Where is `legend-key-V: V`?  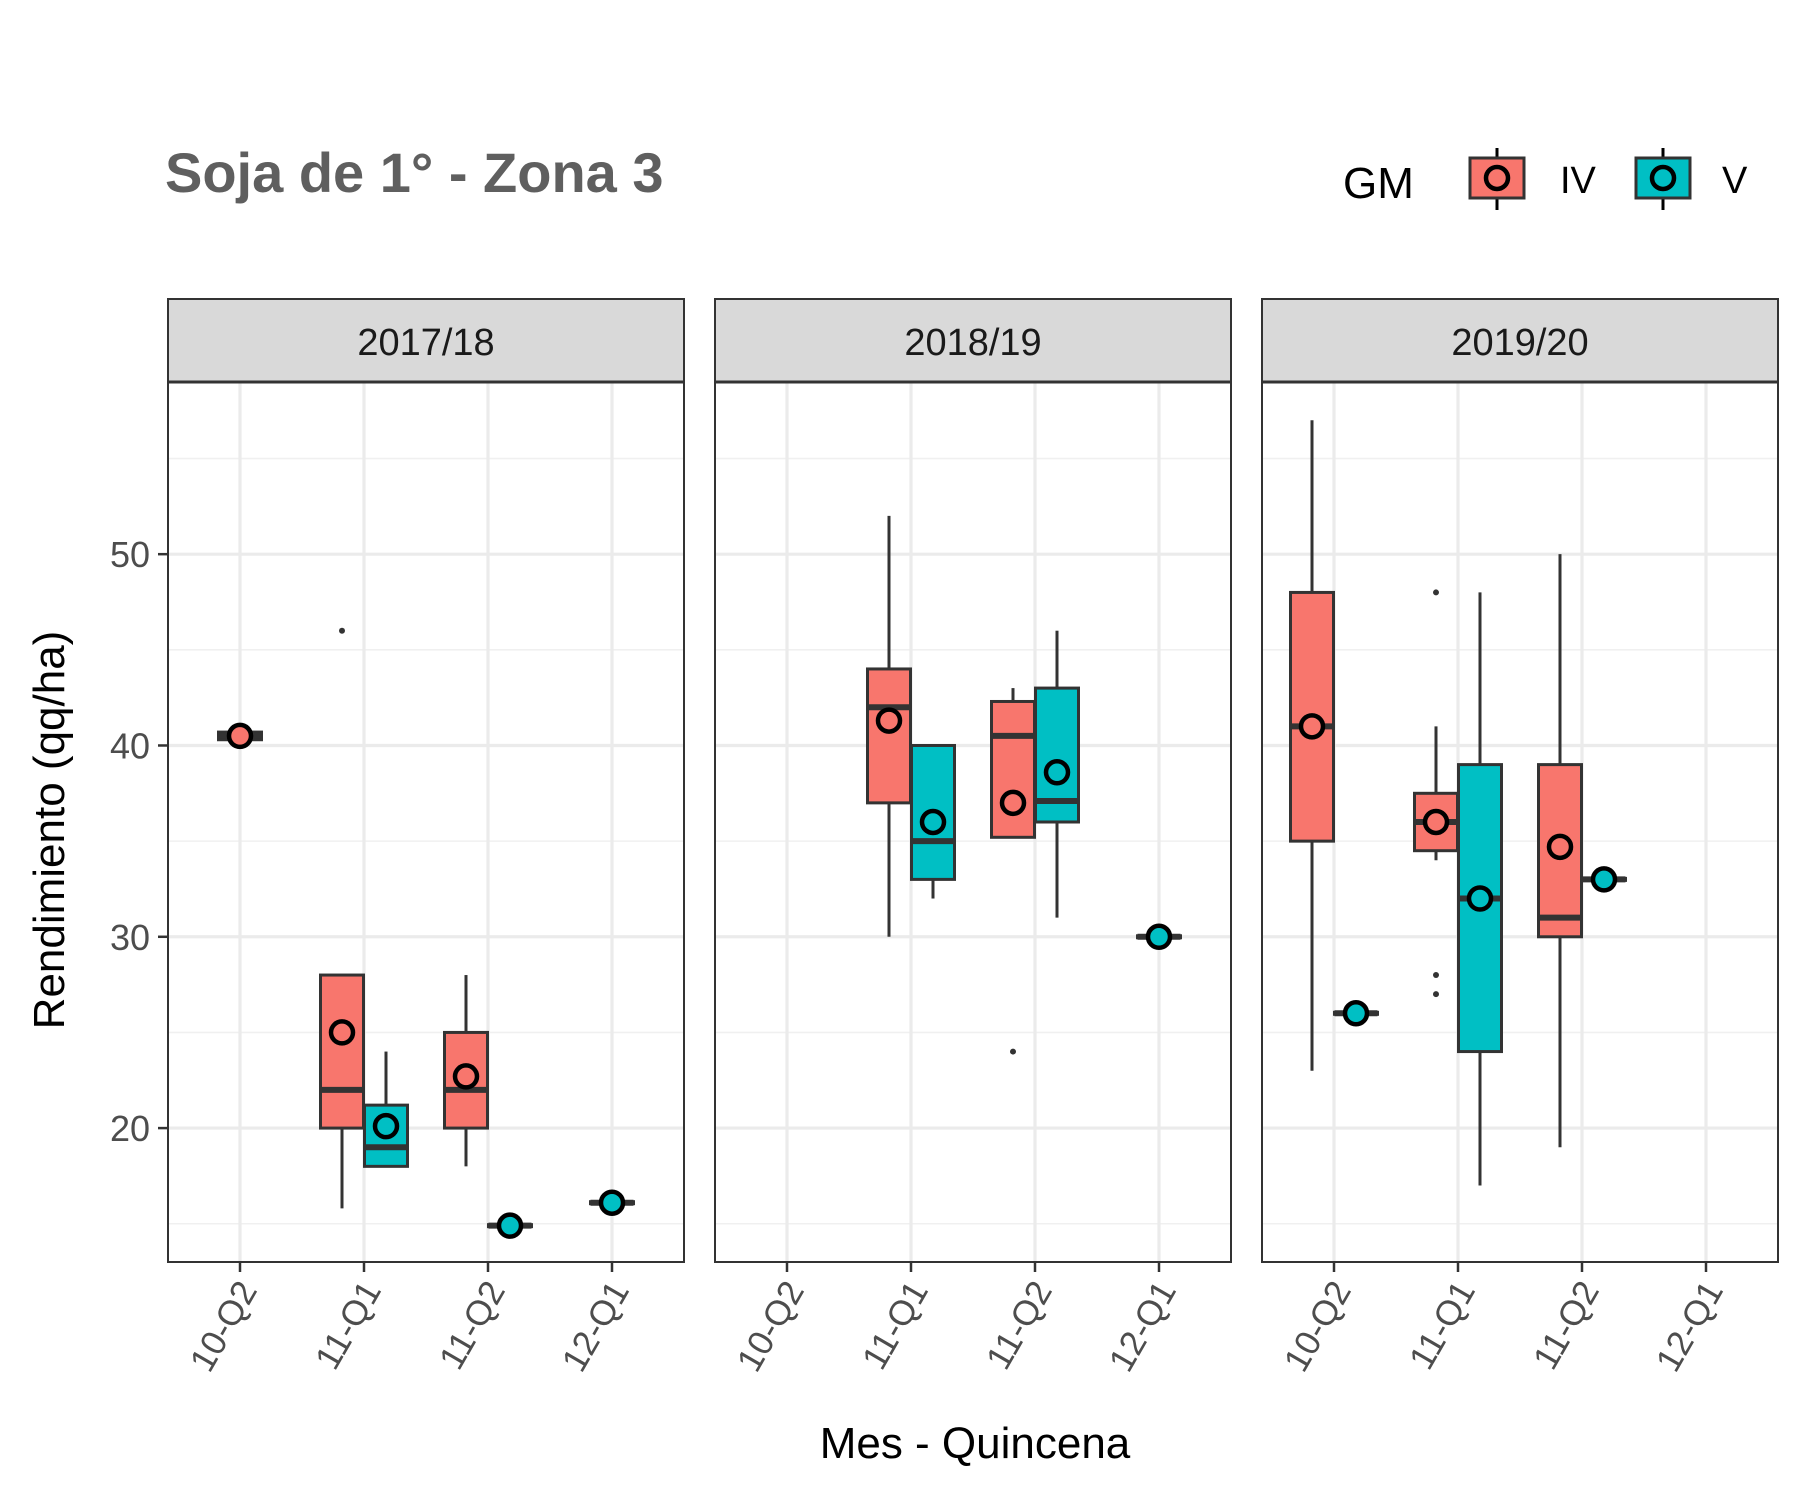 legend-key-V: V is located at coordinates (1691, 179).